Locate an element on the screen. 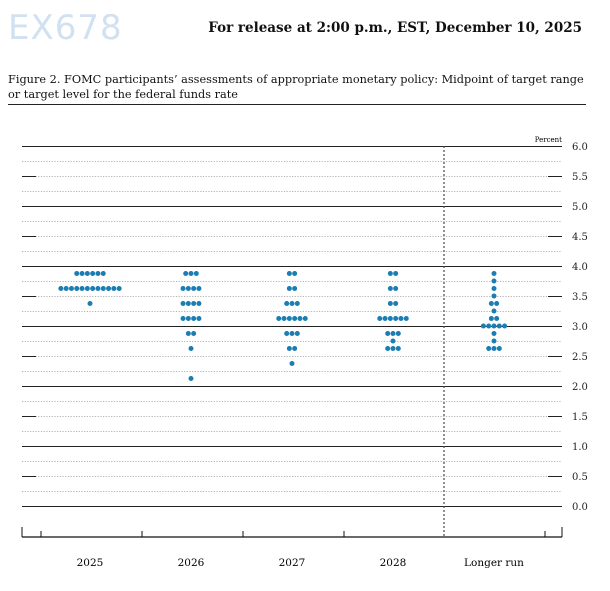 The image size is (610, 591). y-tick-label: 1.5 is located at coordinates (580, 417).